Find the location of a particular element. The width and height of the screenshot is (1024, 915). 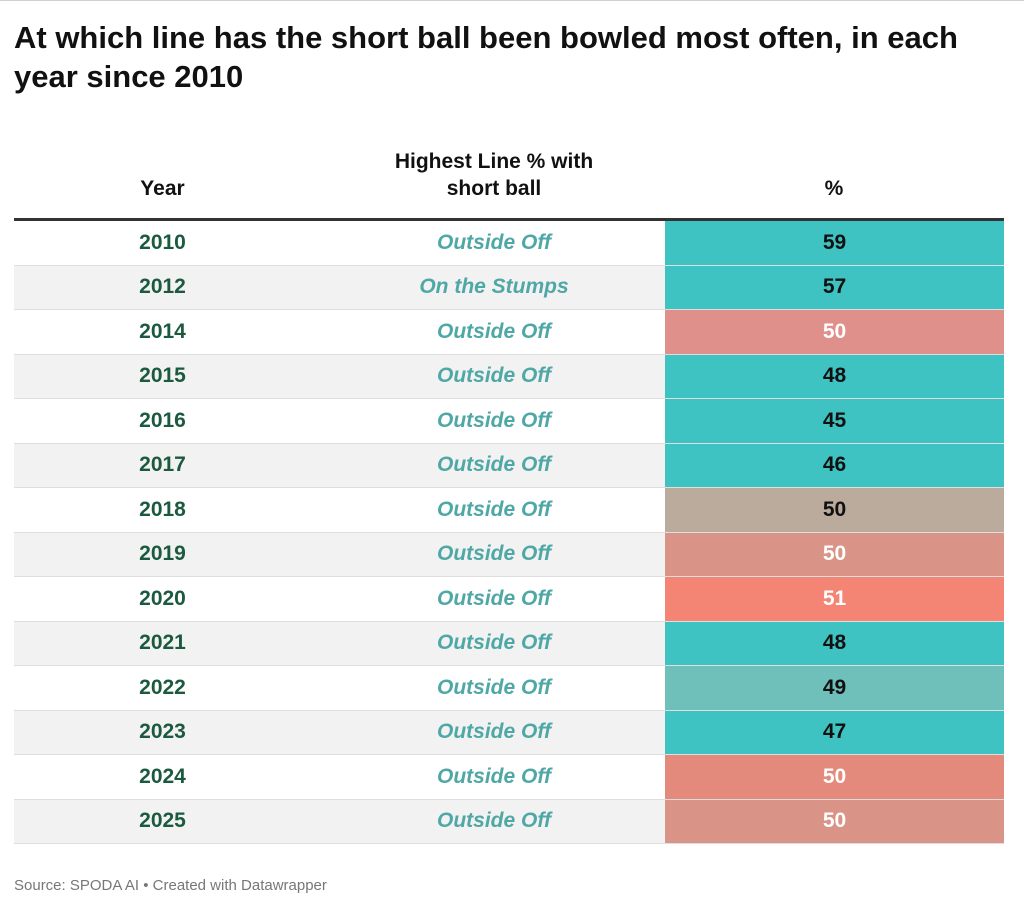

table-row: 2016 Outside Off 45 is located at coordinates (509, 421).